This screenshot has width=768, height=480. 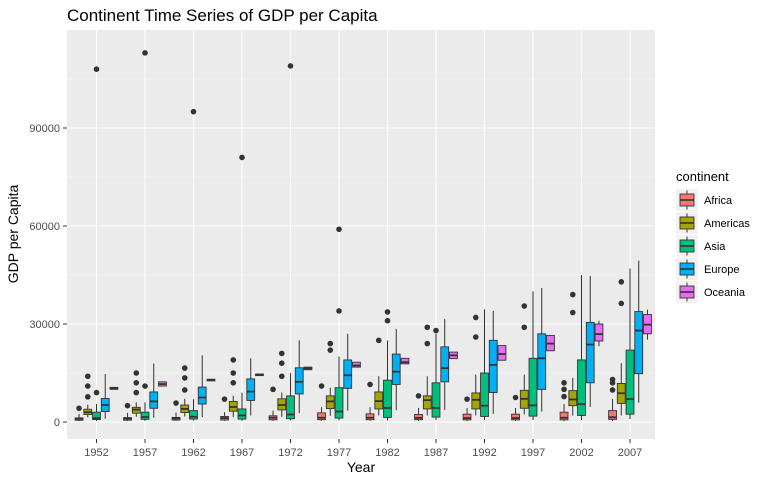 I want to click on y-tick-label: 90000, so click(x=44, y=129).